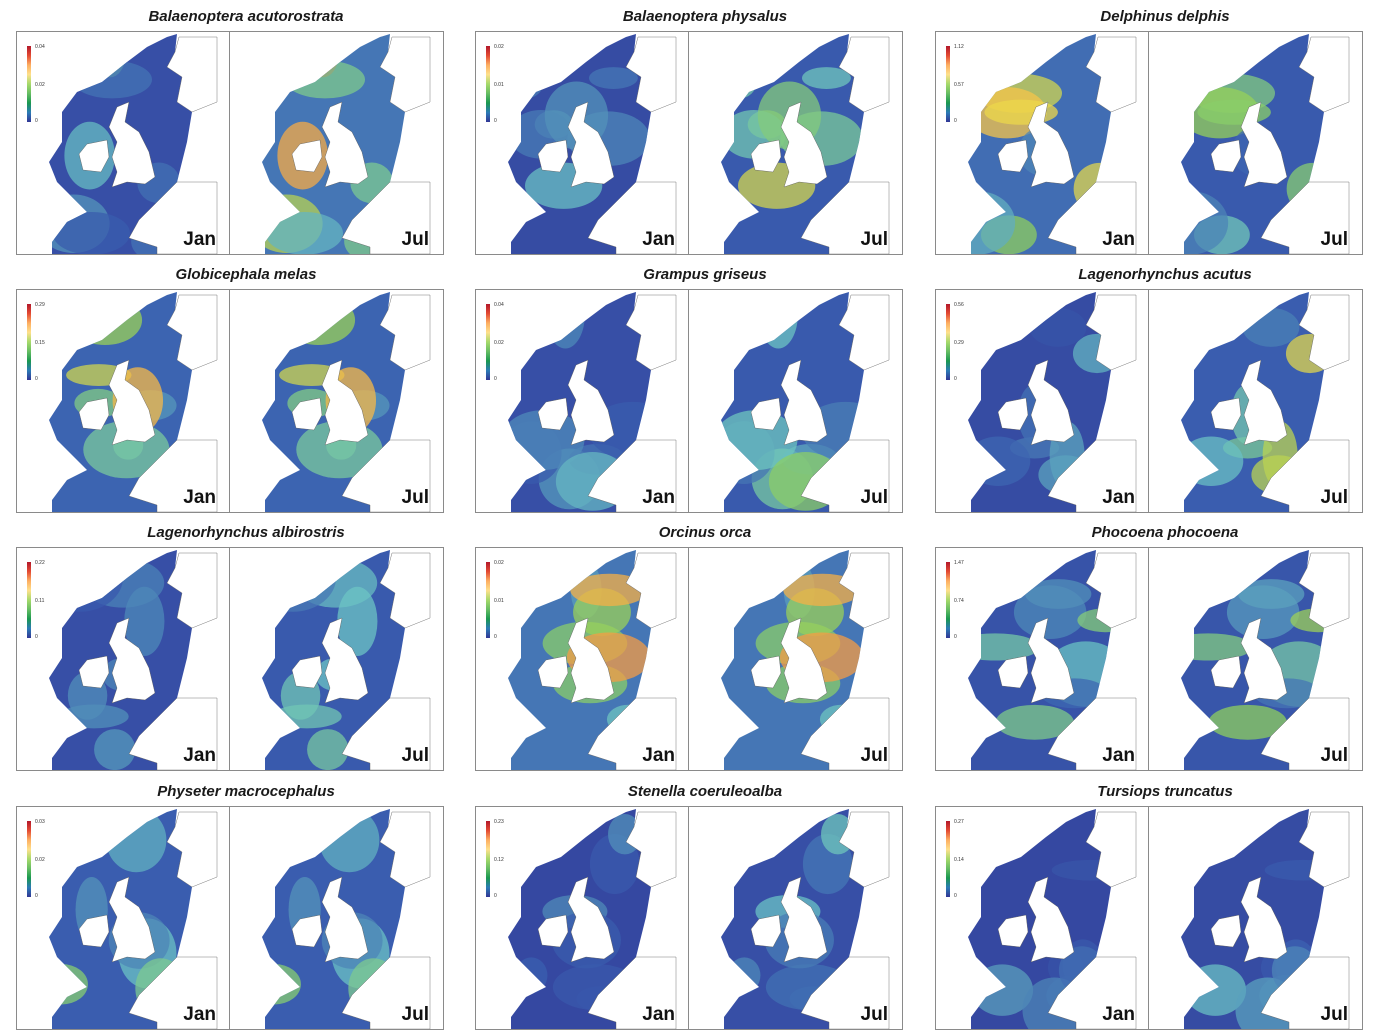 The width and height of the screenshot is (1378, 1033). Describe the element at coordinates (705, 645) in the screenshot. I see `species-block: Orcinus orca 0.02 0.01 0 Jan Jul` at that location.